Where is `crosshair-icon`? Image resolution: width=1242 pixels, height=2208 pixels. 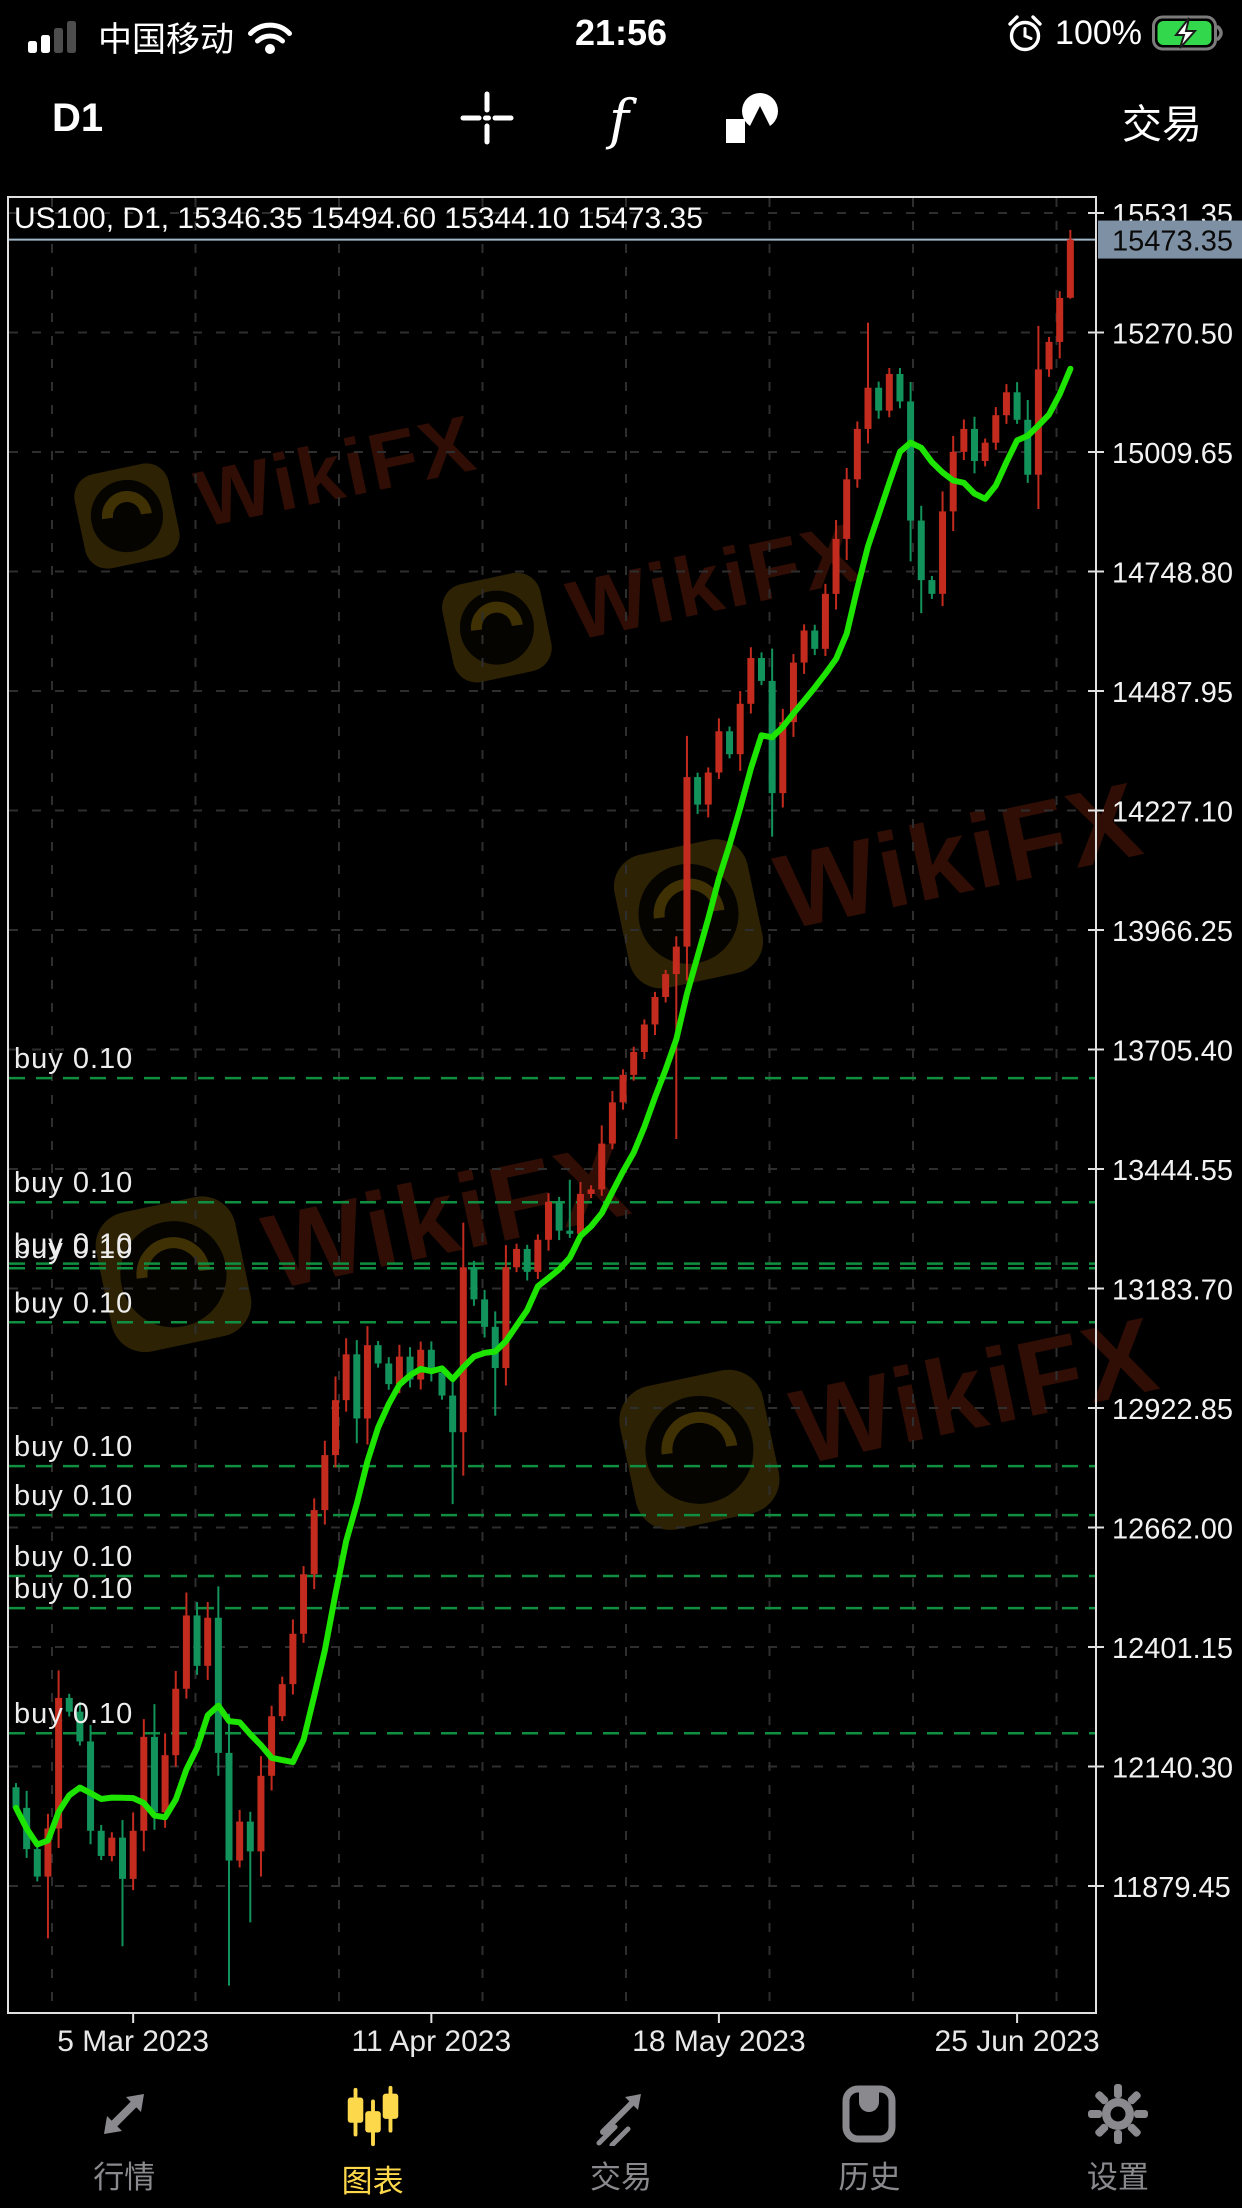
crosshair-icon is located at coordinates (487, 118).